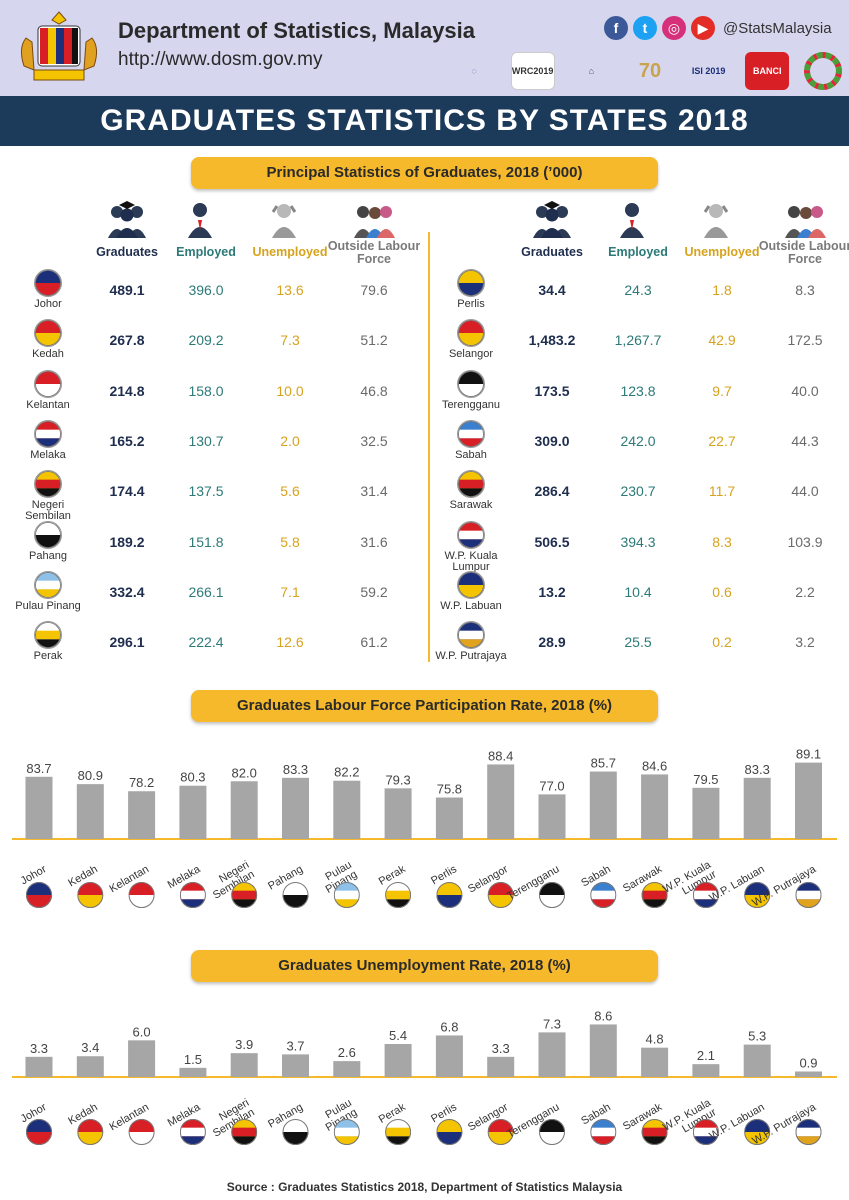 This screenshot has height=1200, width=849. What do you see at coordinates (708, 70) in the screenshot?
I see `isi-logo: ISI 2019` at bounding box center [708, 70].